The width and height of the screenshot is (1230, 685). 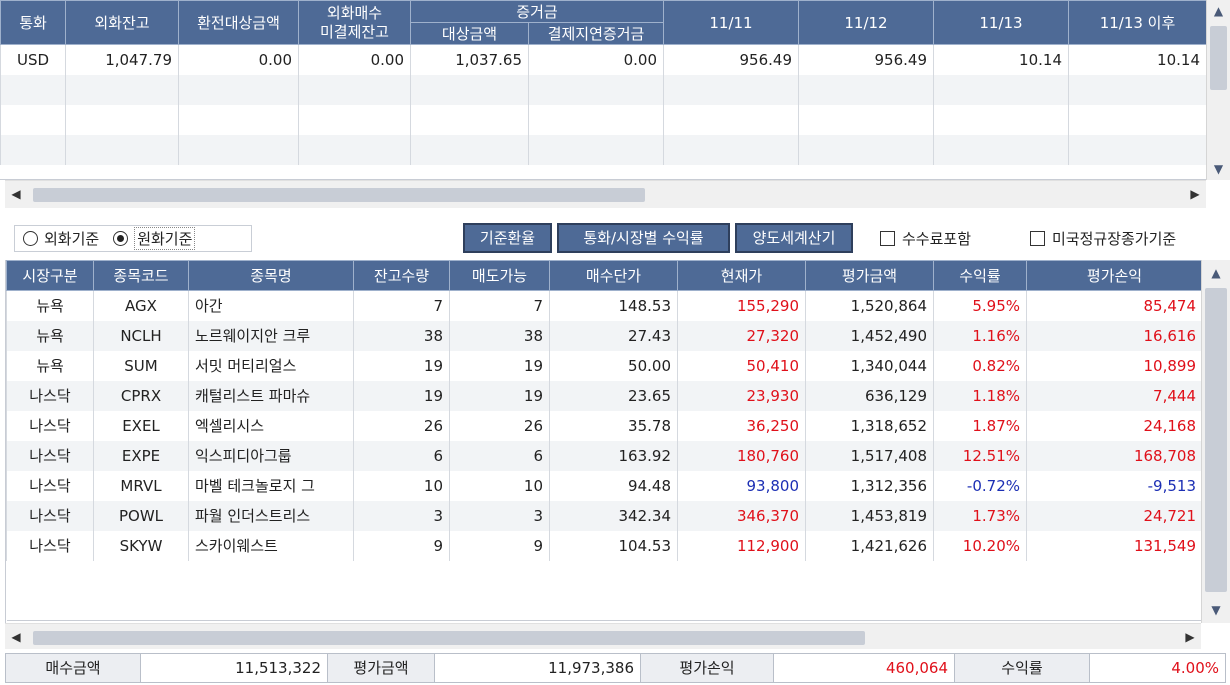 I want to click on header-exchange-target: 환전대상금액, so click(x=238, y=22).